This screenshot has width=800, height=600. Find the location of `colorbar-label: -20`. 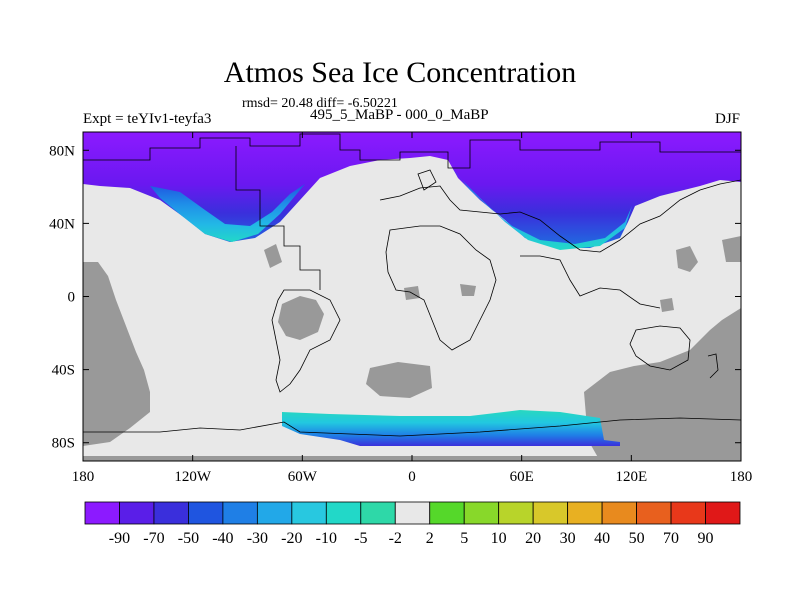

colorbar-label: -20 is located at coordinates (291, 538).